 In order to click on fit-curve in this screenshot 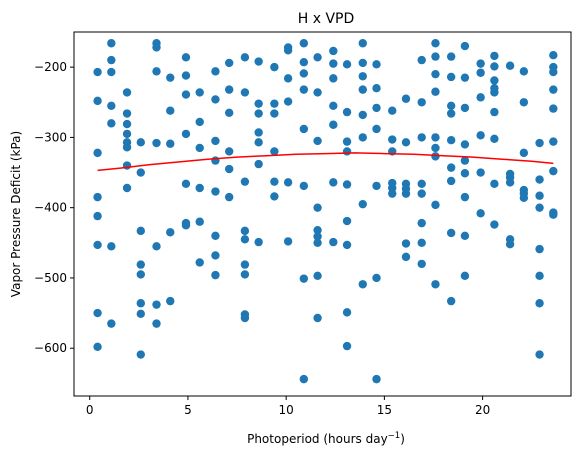, I will do `click(325, 162)`.